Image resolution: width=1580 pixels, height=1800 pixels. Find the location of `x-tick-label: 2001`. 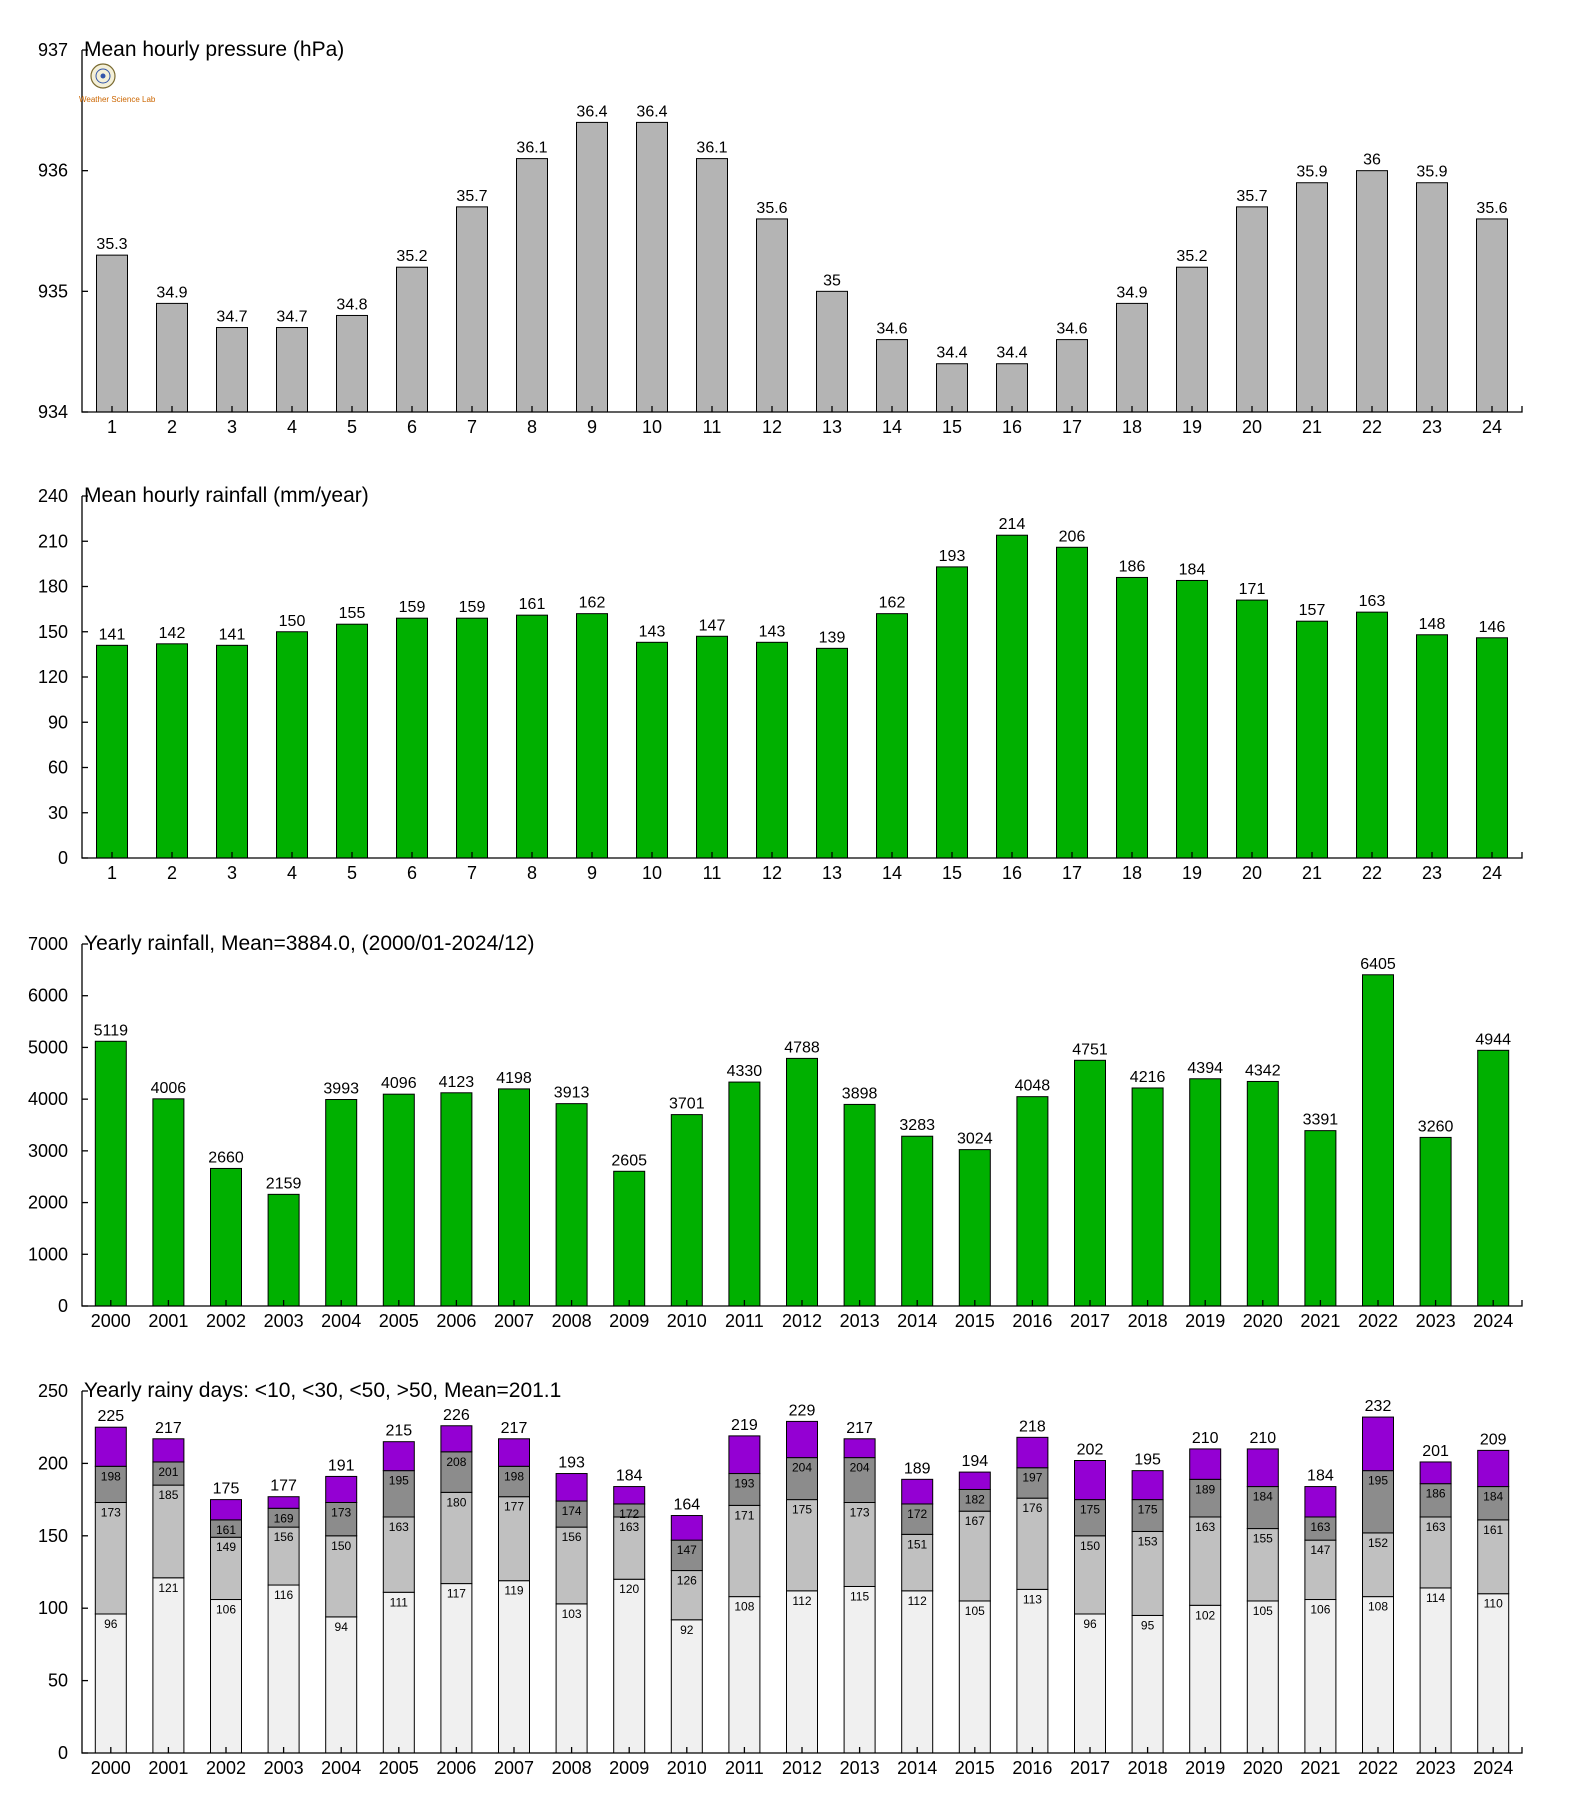

x-tick-label: 2001 is located at coordinates (168, 1321).